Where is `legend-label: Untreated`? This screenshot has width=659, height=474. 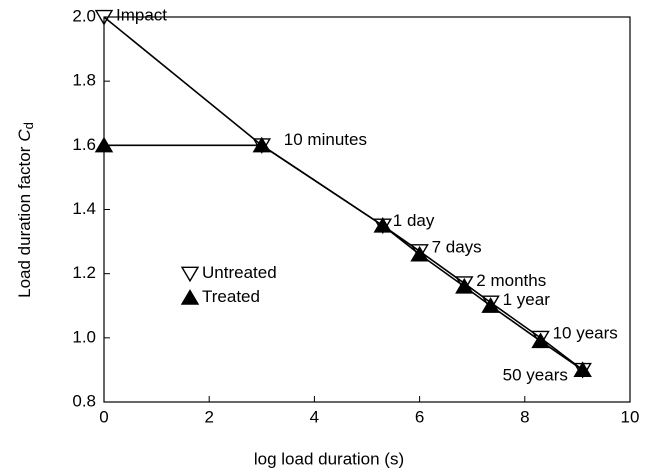 legend-label: Untreated is located at coordinates (239, 272).